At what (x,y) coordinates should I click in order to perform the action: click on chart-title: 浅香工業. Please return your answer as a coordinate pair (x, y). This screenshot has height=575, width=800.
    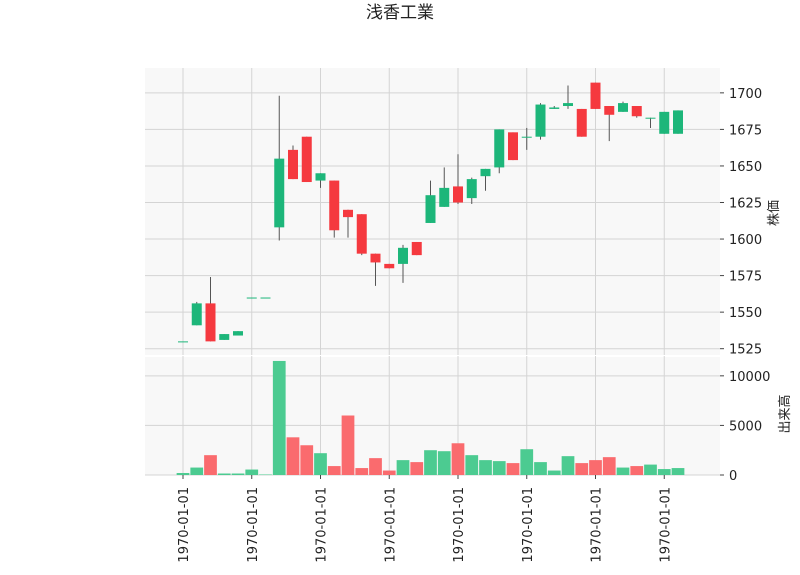
    Looking at the image, I should click on (400, 13).